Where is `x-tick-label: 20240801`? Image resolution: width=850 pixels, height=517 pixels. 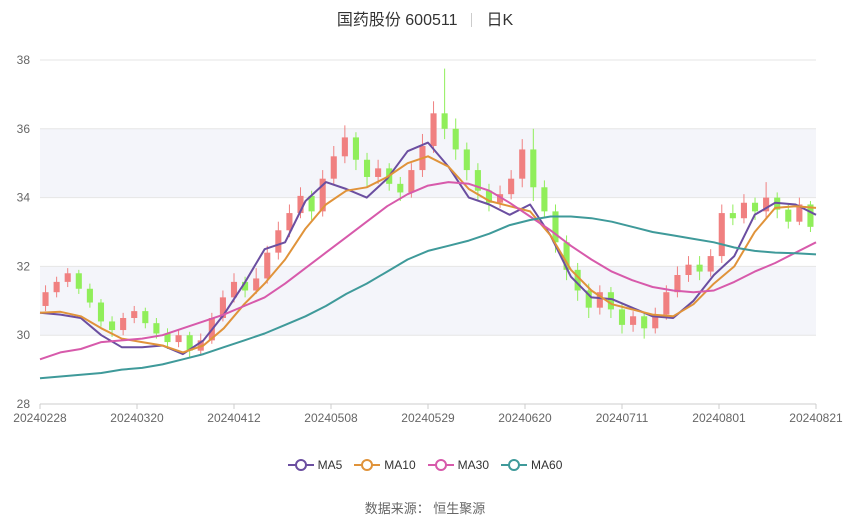
x-tick-label: 20240801 is located at coordinates (719, 418).